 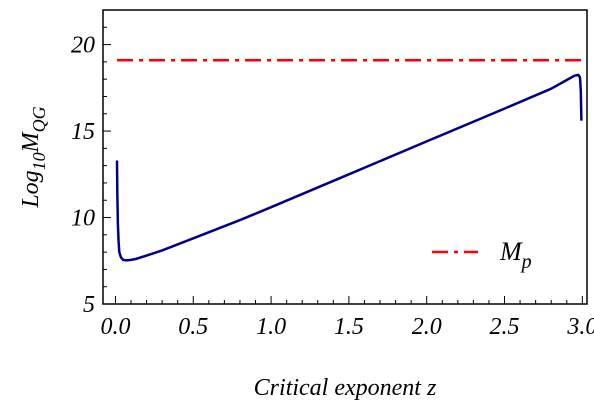 I want to click on x-axis-title: Critical exponent z, so click(x=345, y=388).